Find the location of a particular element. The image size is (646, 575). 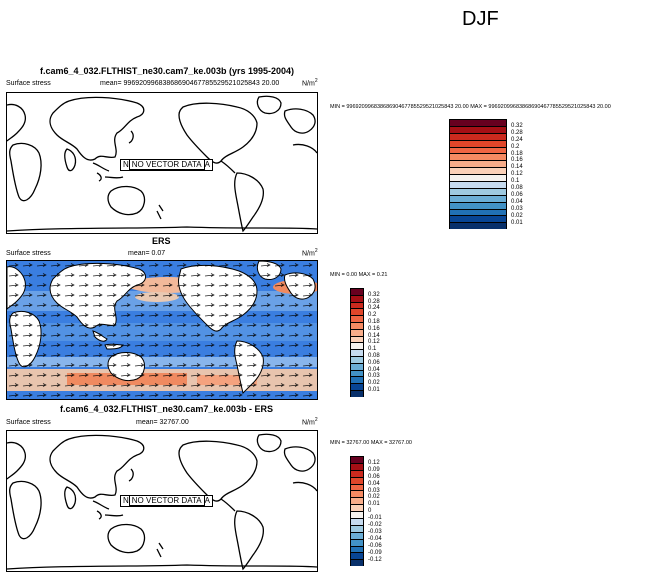

colorbar-label: 0 is located at coordinates (370, 511).